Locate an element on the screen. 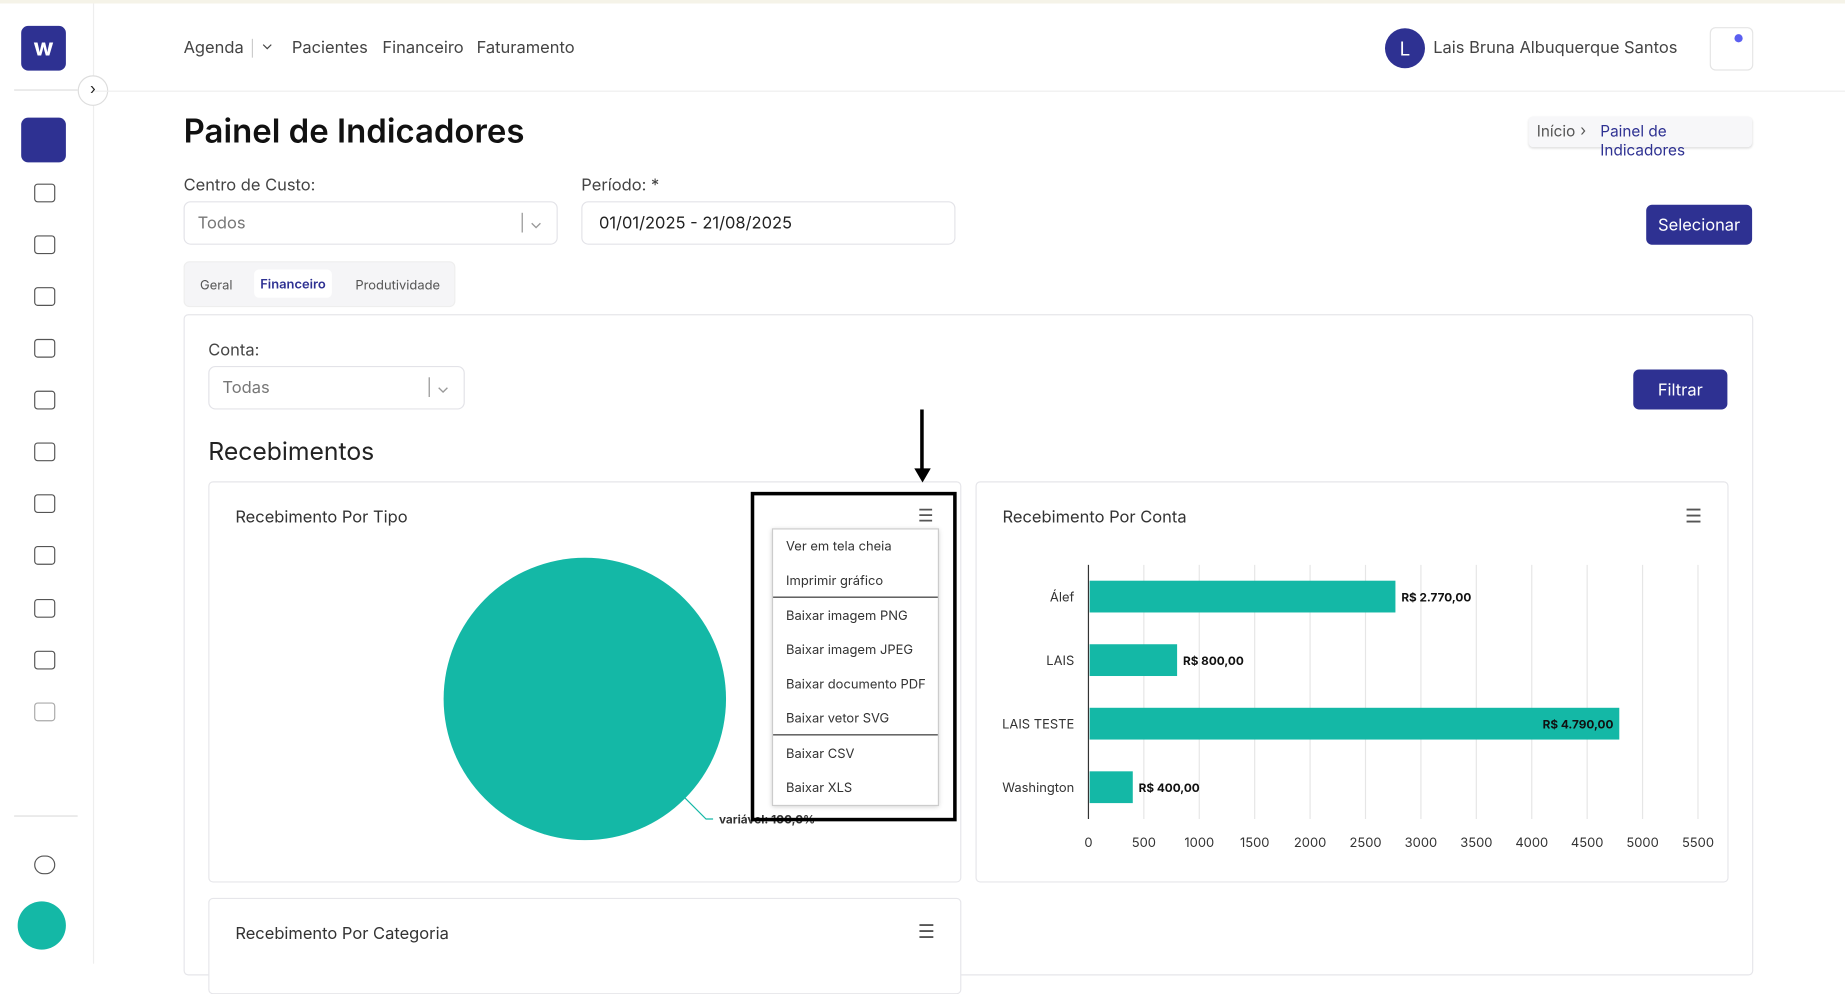 Image resolution: width=1845 pixels, height=994 pixels. select-value: Todos is located at coordinates (221, 222).